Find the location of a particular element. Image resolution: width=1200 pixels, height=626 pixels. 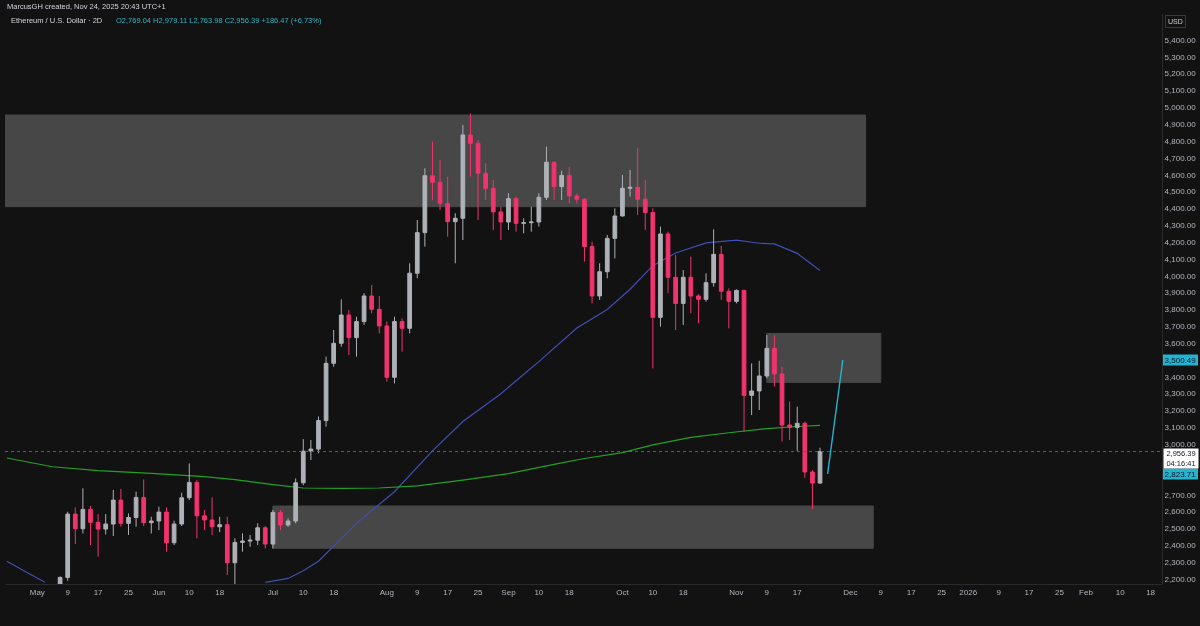

y-tick-label: 2,300.00 is located at coordinates (1180, 562).